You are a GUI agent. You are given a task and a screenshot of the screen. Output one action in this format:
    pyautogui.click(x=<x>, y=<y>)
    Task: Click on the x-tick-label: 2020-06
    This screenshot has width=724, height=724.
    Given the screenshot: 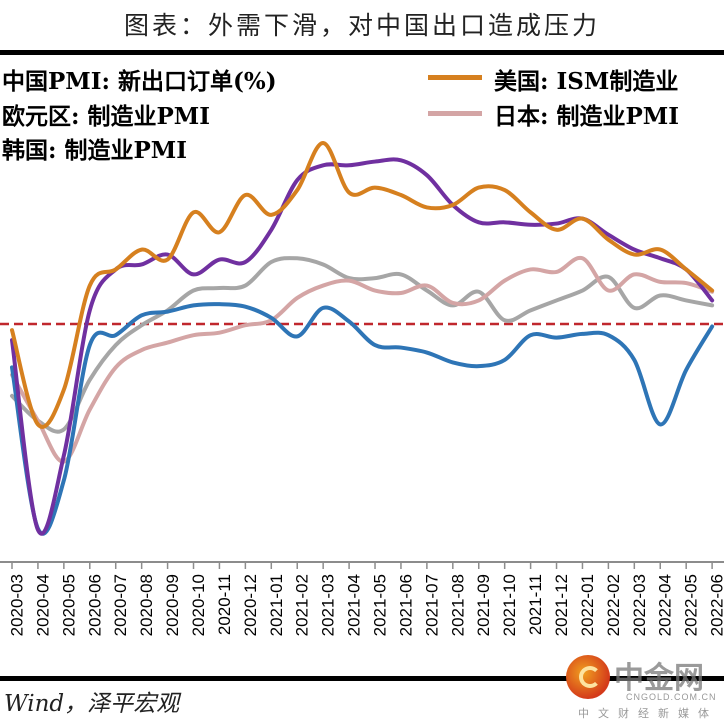 What is the action you would take?
    pyautogui.click(x=94, y=605)
    